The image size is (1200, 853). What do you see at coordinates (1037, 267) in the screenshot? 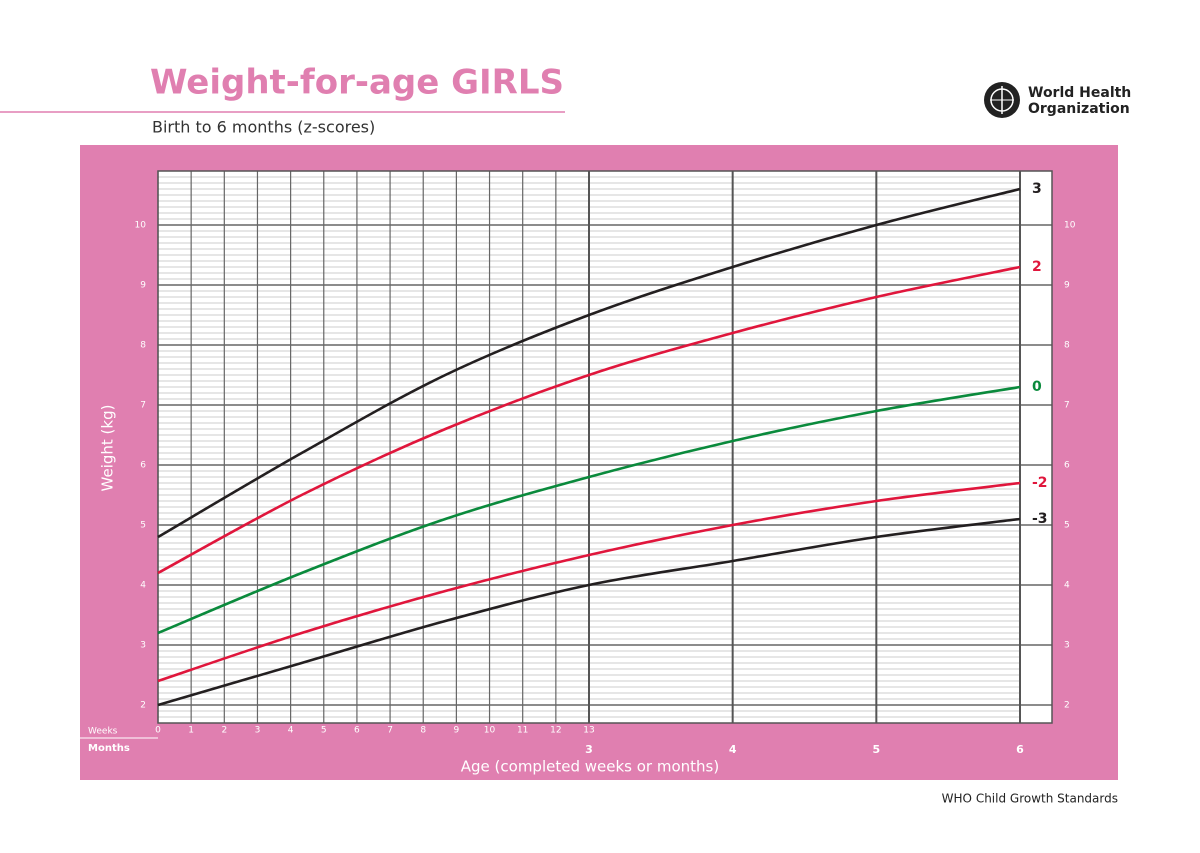
I see `series-label: 2` at bounding box center [1037, 267].